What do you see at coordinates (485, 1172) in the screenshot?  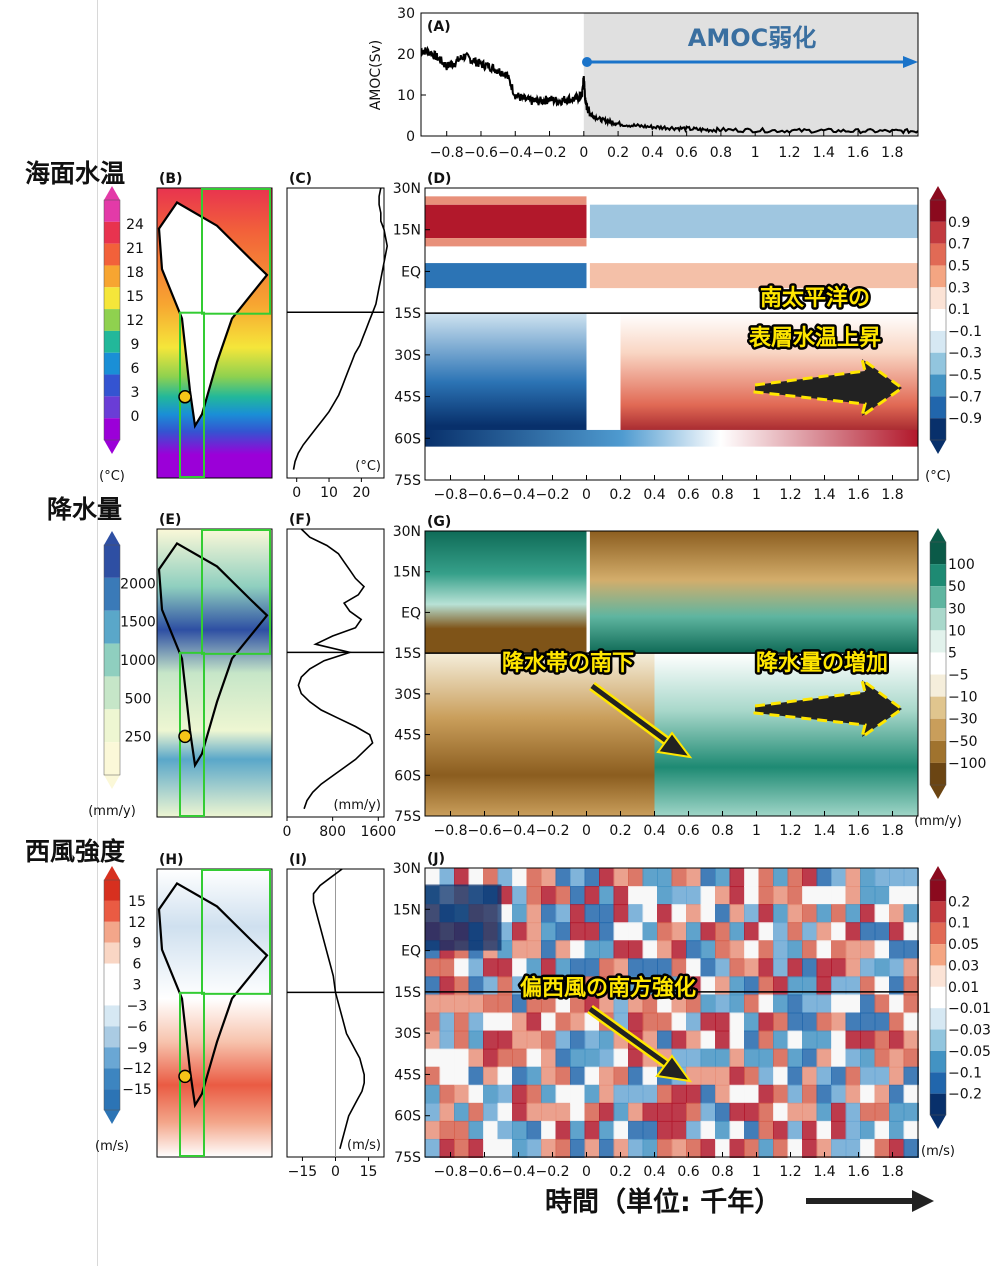 I see `time-tick-label: −0.6` at bounding box center [485, 1172].